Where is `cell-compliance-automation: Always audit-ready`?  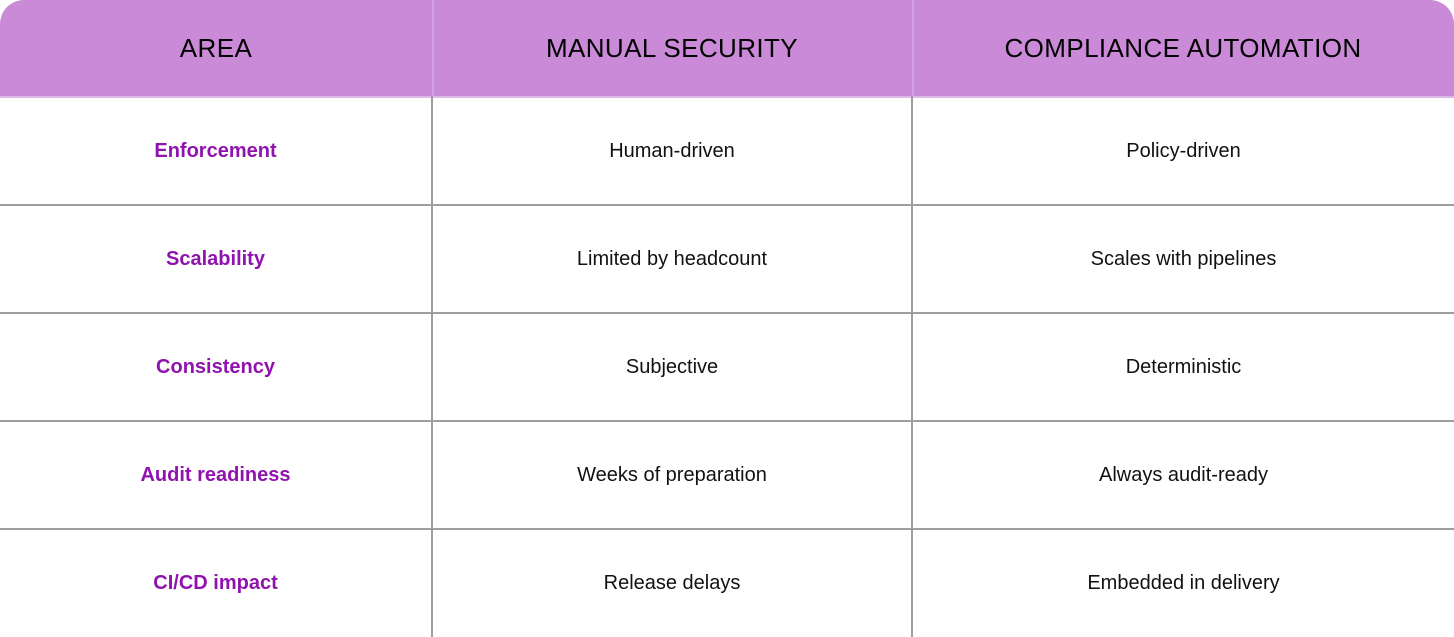
cell-compliance-automation: Always audit-ready is located at coordinates (1183, 474).